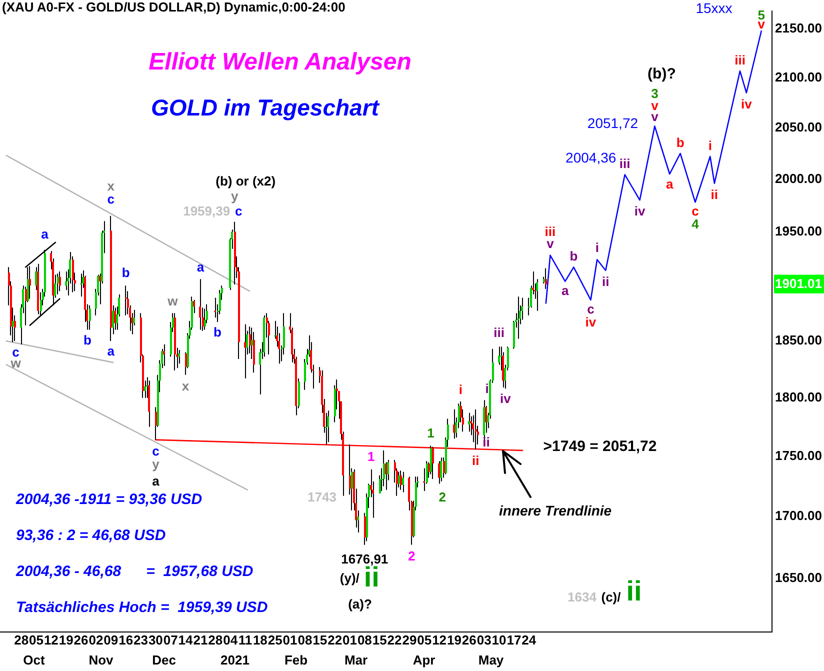 The height and width of the screenshot is (671, 824). I want to click on text: Apr, so click(424, 660).